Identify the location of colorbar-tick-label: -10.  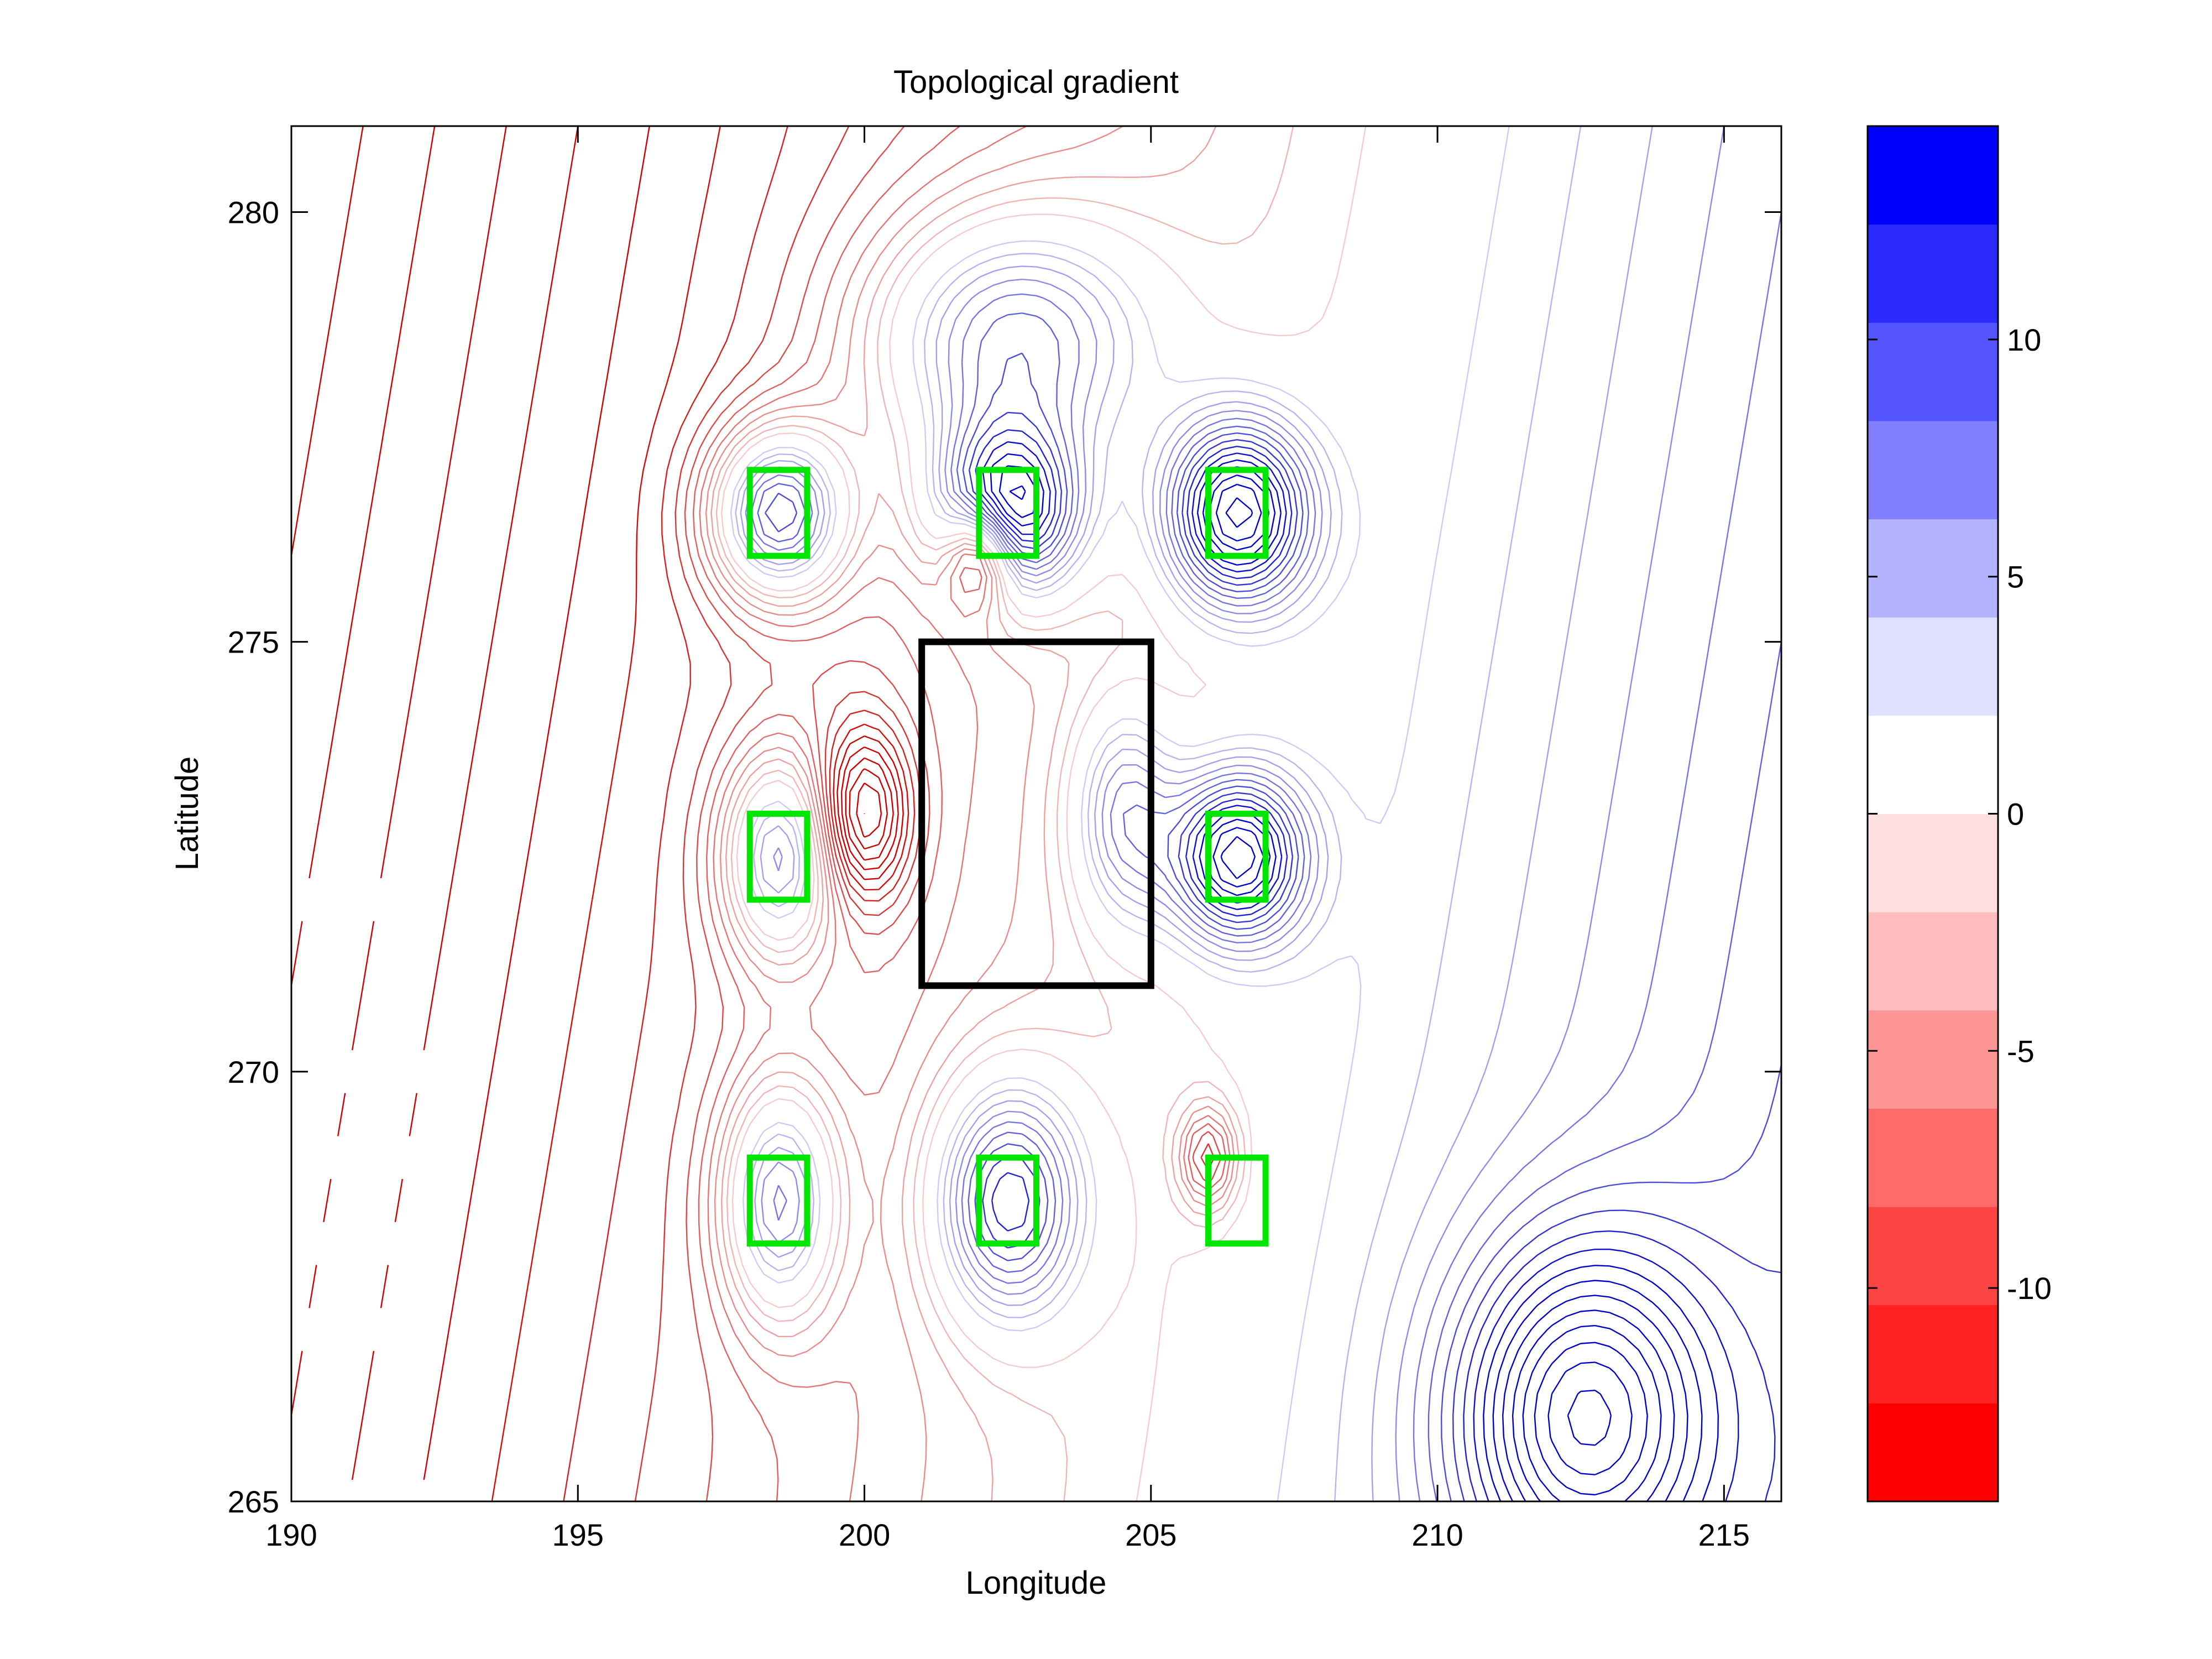
(2029, 1288).